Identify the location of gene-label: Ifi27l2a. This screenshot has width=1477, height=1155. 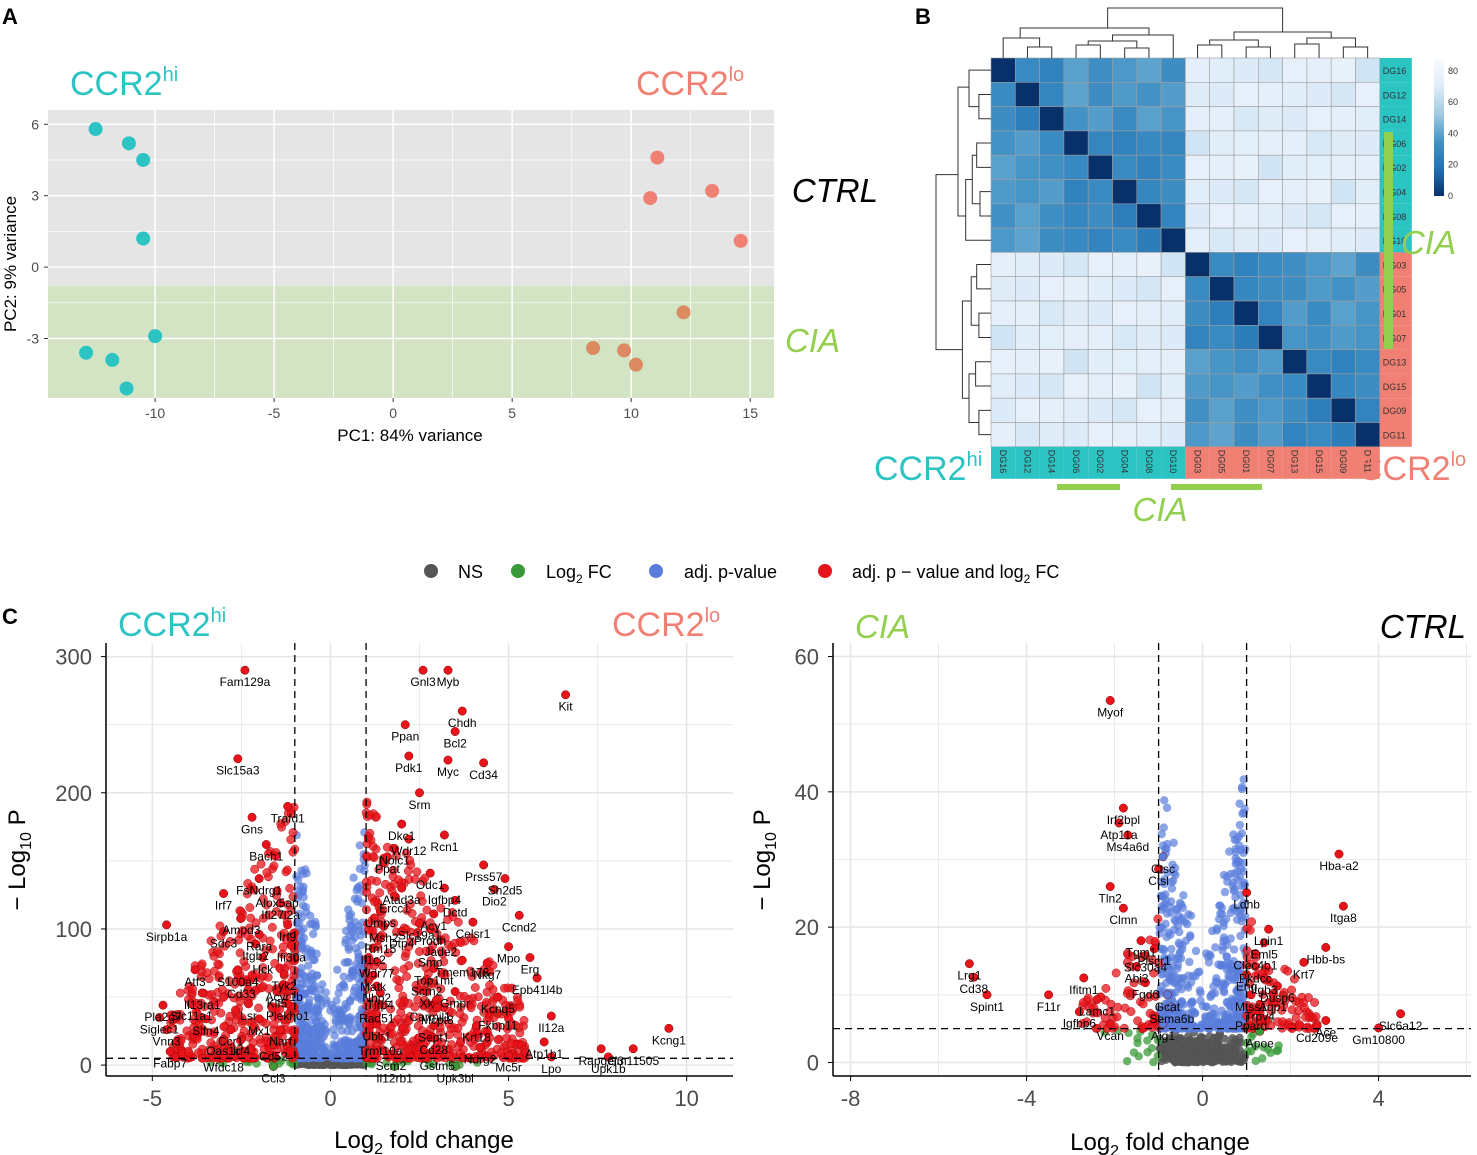
(280, 915).